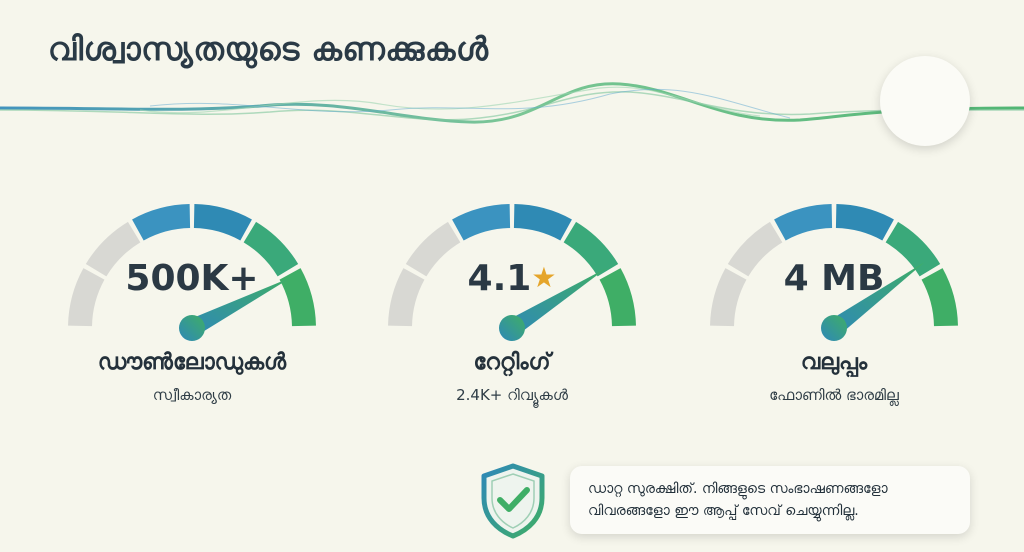  Describe the element at coordinates (513, 501) in the screenshot. I see `shield-check-icon` at that location.